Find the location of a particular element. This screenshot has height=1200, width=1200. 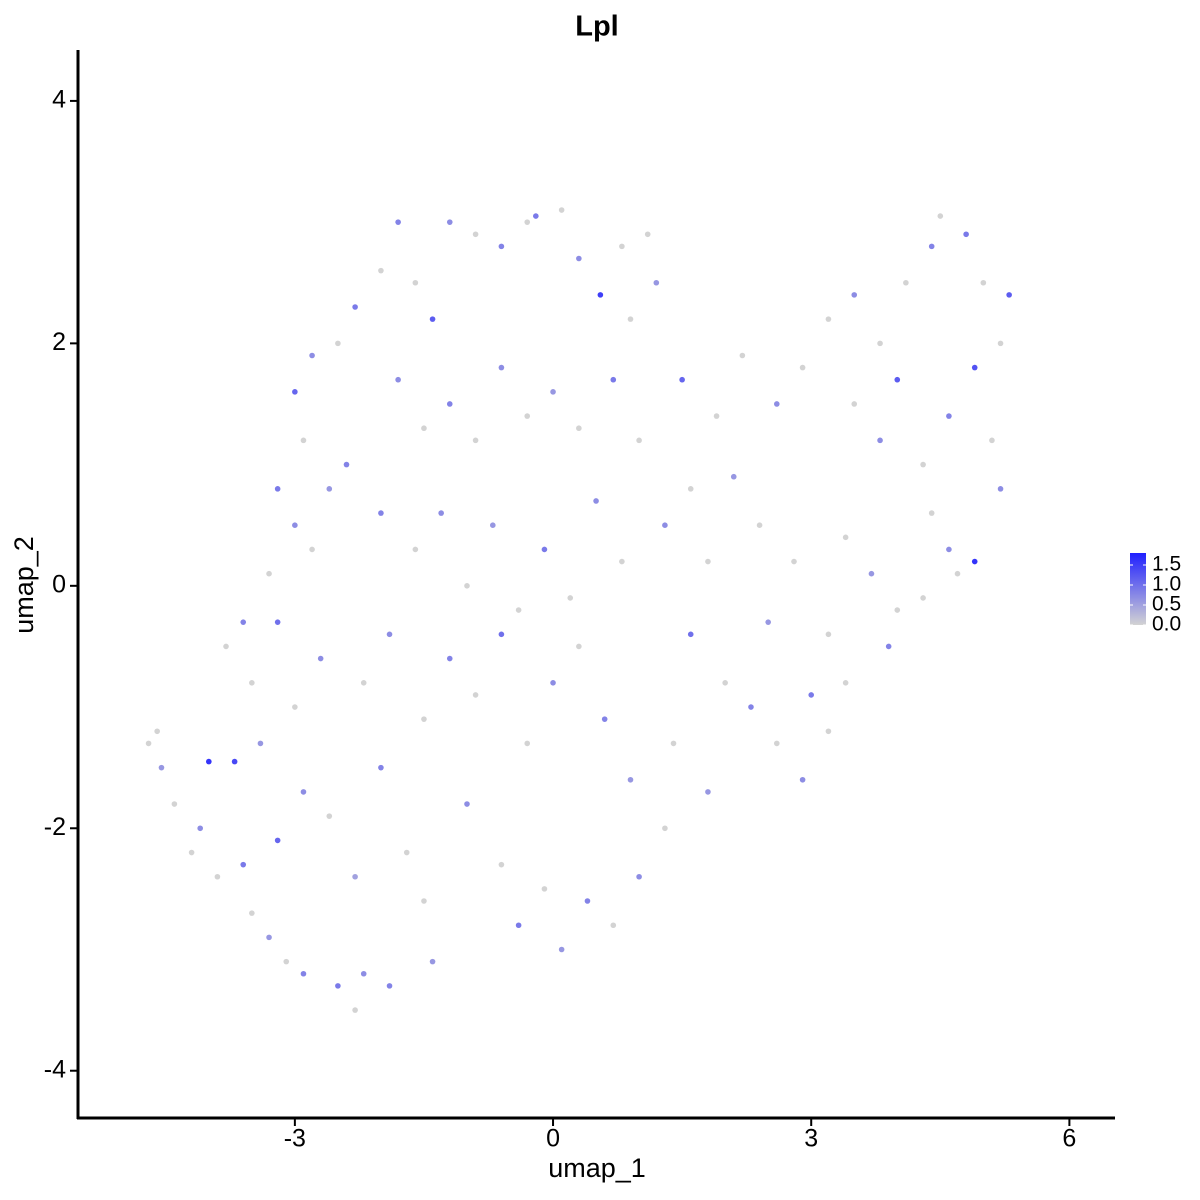

y-tick-label: 2 is located at coordinates (59, 342).